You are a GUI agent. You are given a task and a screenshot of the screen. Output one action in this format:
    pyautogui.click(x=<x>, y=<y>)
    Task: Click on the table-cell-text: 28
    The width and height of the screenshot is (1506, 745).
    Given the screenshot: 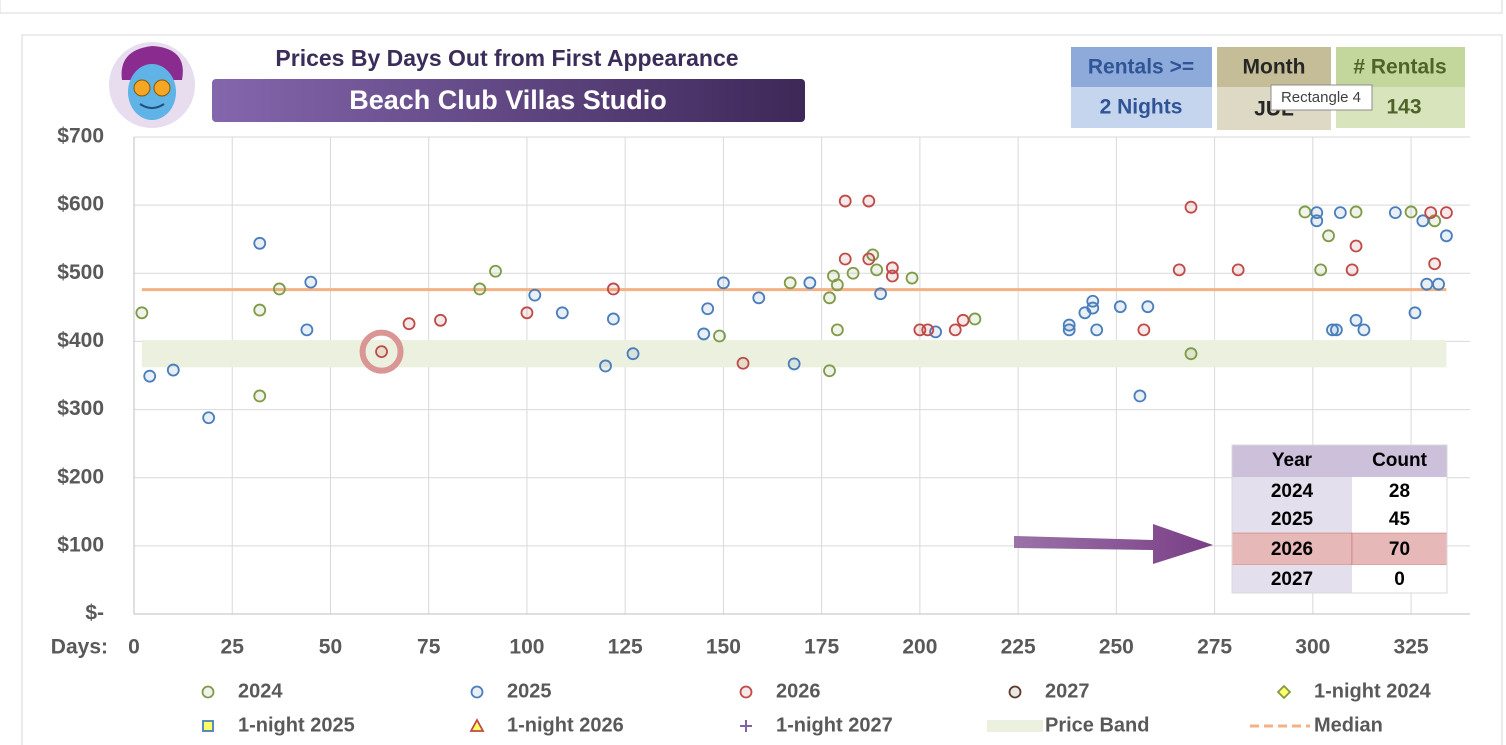 What is the action you would take?
    pyautogui.click(x=1399, y=491)
    